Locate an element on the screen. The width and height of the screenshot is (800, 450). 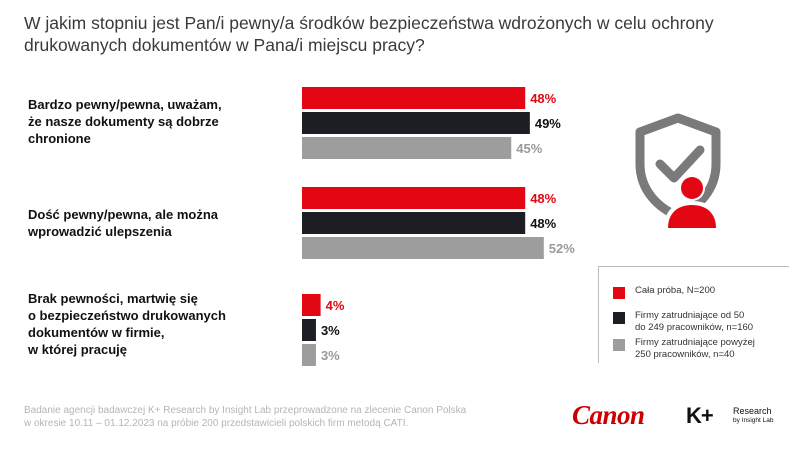
category-label-line: Brak pewności, martwię się is located at coordinates (113, 298).